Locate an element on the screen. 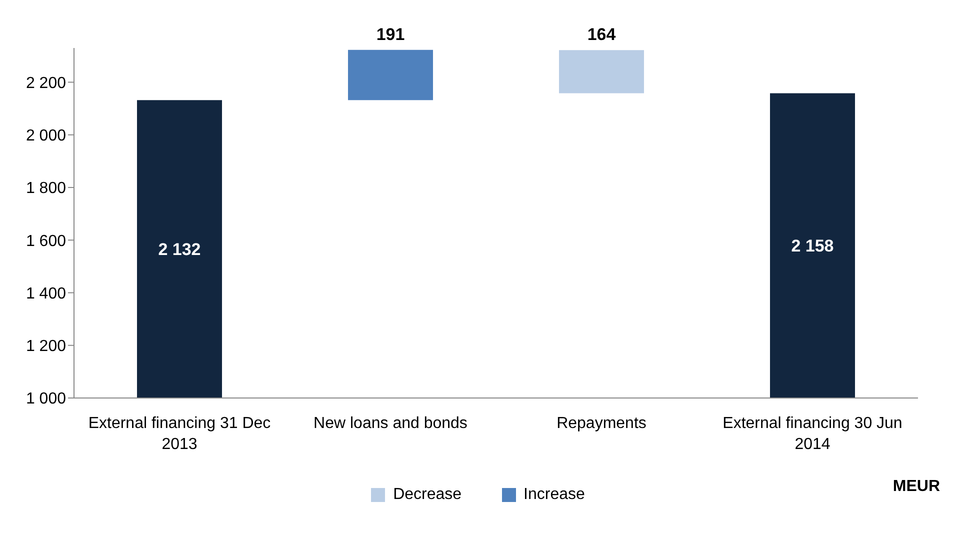  x-tick-label: New loans and bonds is located at coordinates (391, 423).